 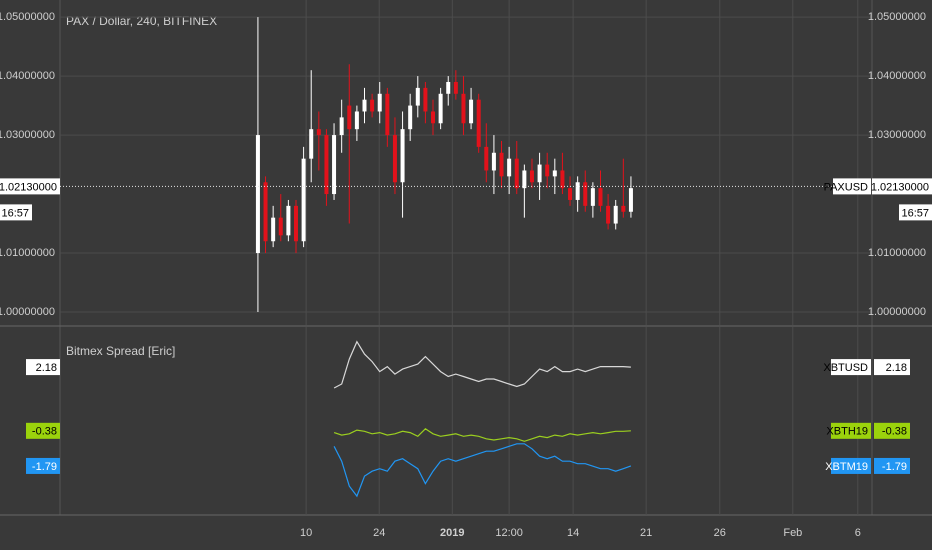 I want to click on x-tick-label: 26, so click(x=720, y=533).